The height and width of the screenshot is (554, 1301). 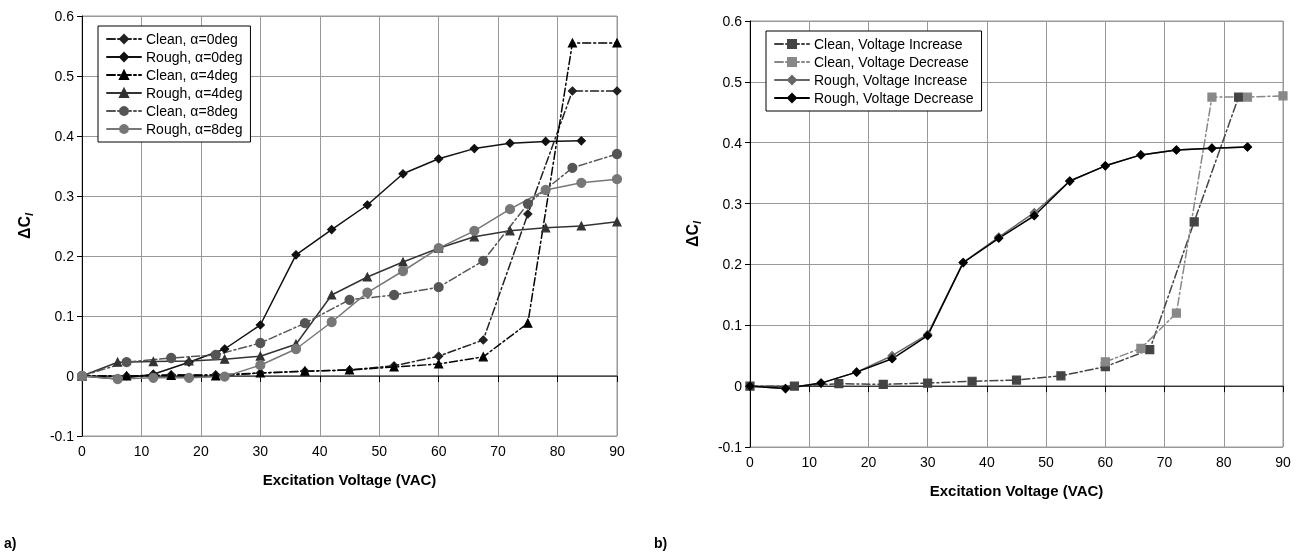 What do you see at coordinates (891, 80) in the screenshot?
I see `legend-label: Rough, Voltage Increase` at bounding box center [891, 80].